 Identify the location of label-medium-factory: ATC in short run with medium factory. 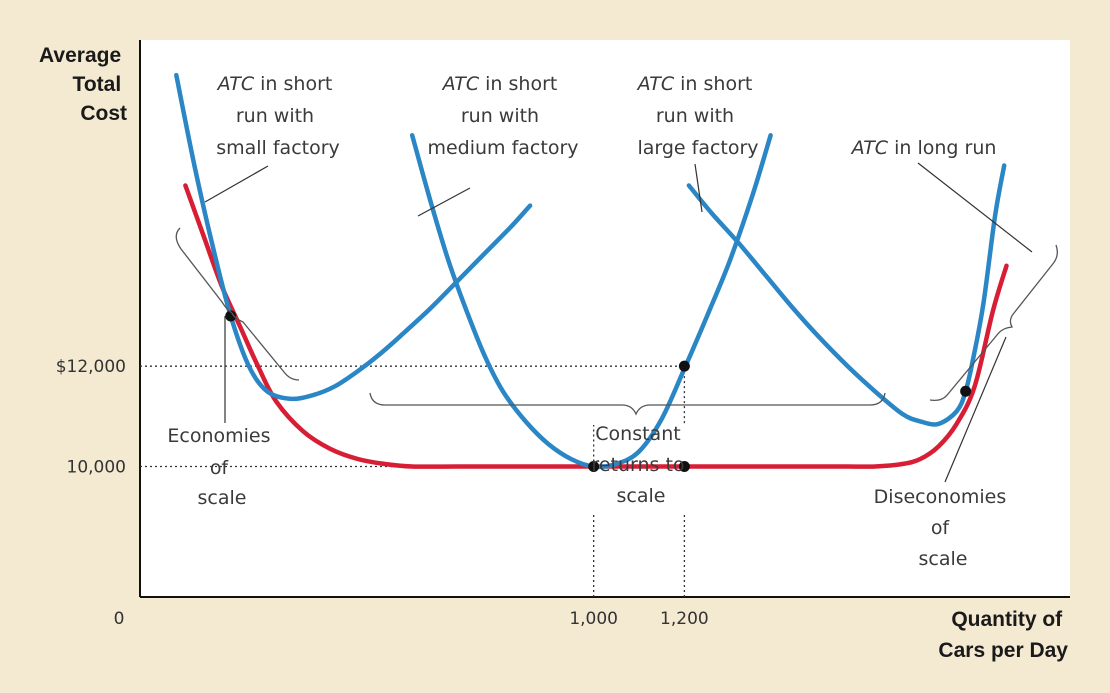
(502, 116).